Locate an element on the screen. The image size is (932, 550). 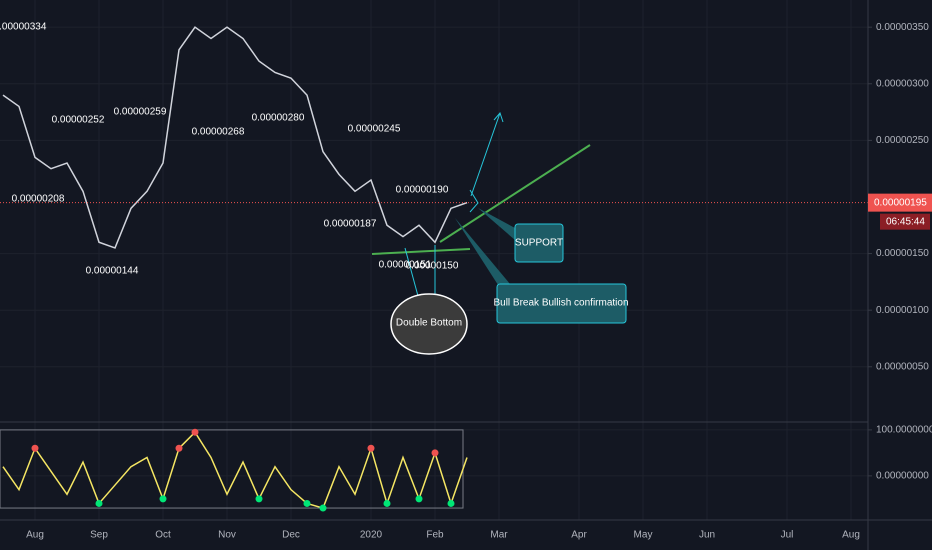
annotation: 0.00000144 is located at coordinates (112, 271).